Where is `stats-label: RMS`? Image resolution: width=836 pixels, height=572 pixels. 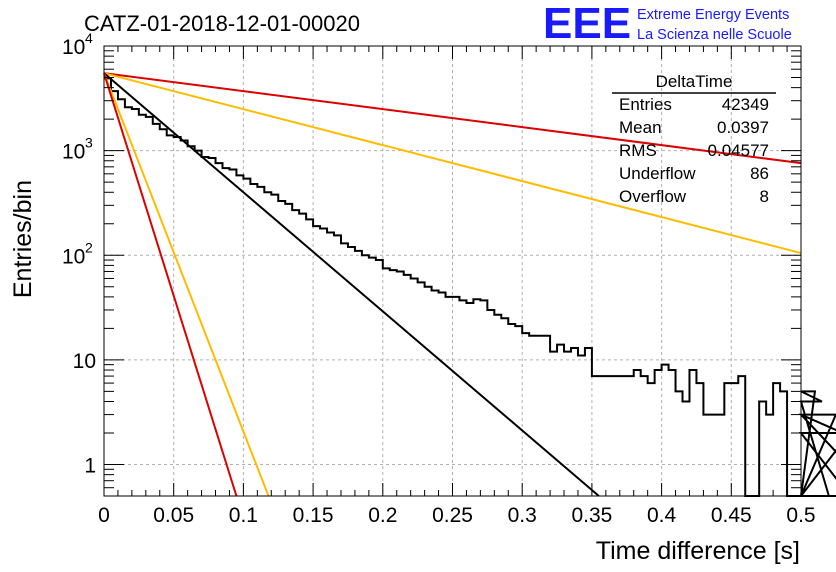 stats-label: RMS is located at coordinates (638, 150).